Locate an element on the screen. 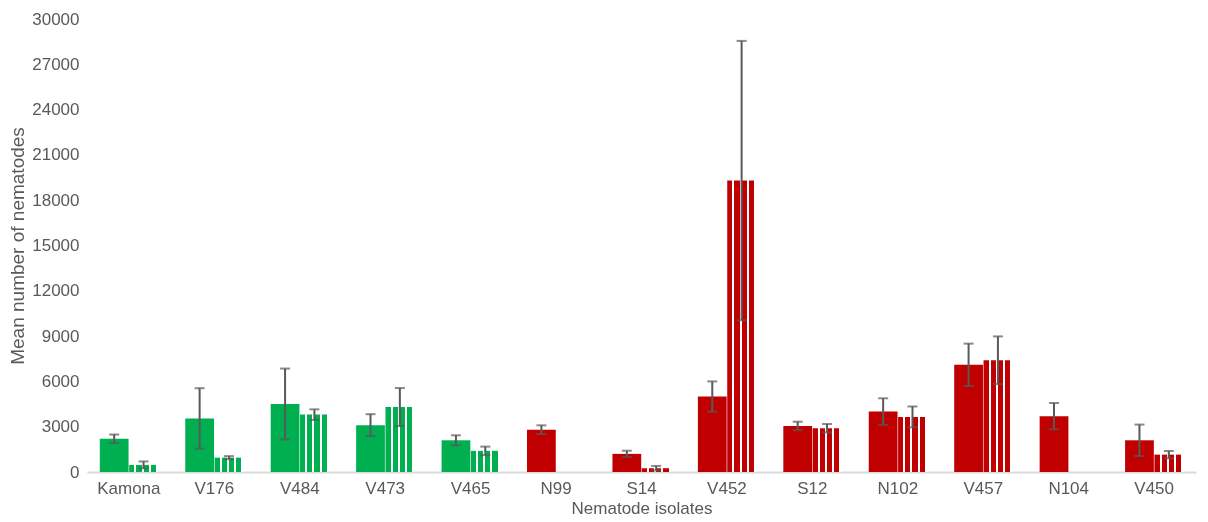 The height and width of the screenshot is (522, 1208). x-tick-label: S12 is located at coordinates (812, 488).